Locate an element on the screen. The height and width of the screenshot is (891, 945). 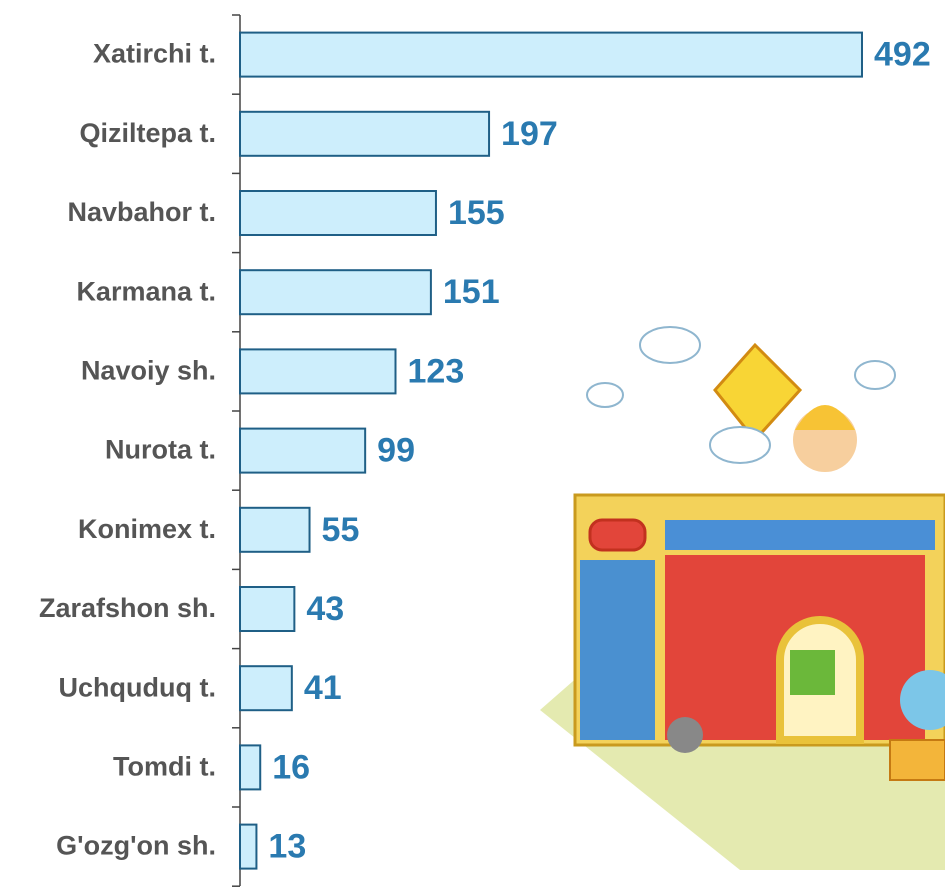
category-label: Zarafshon sh. is located at coordinates (127, 608).